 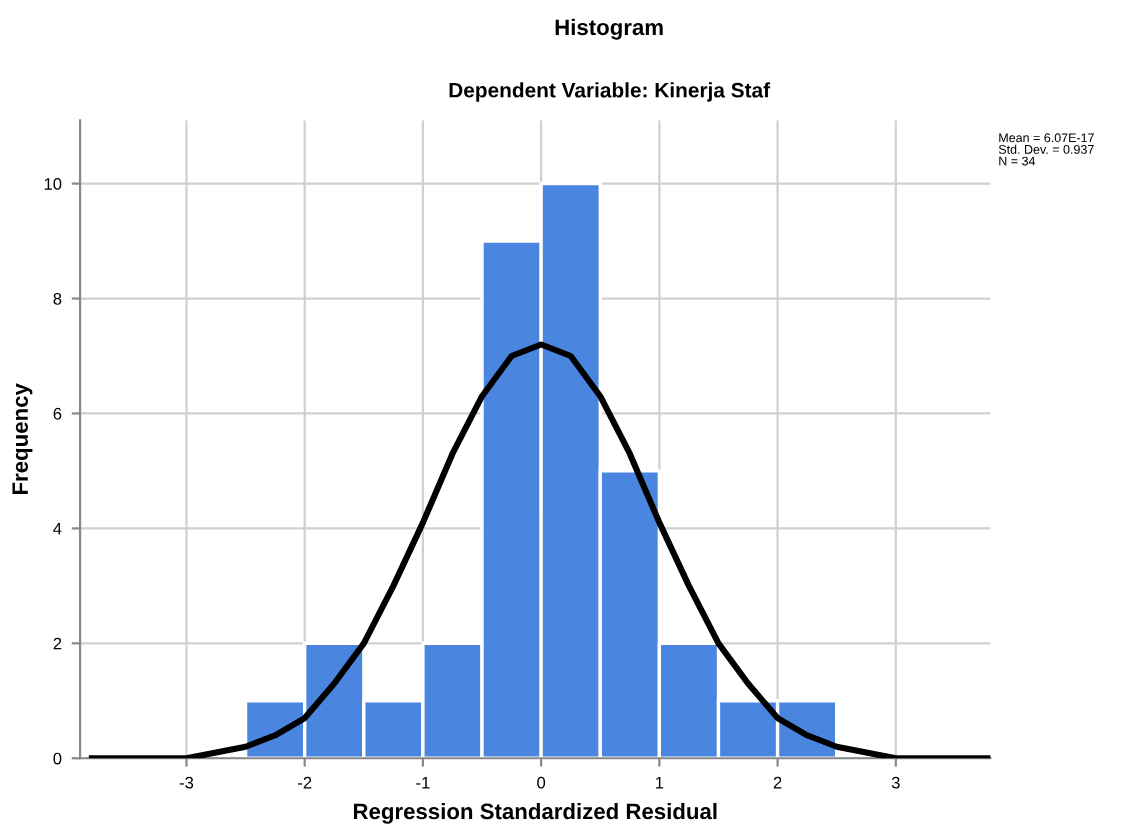 I want to click on x-tick-label: 1, so click(x=660, y=782).